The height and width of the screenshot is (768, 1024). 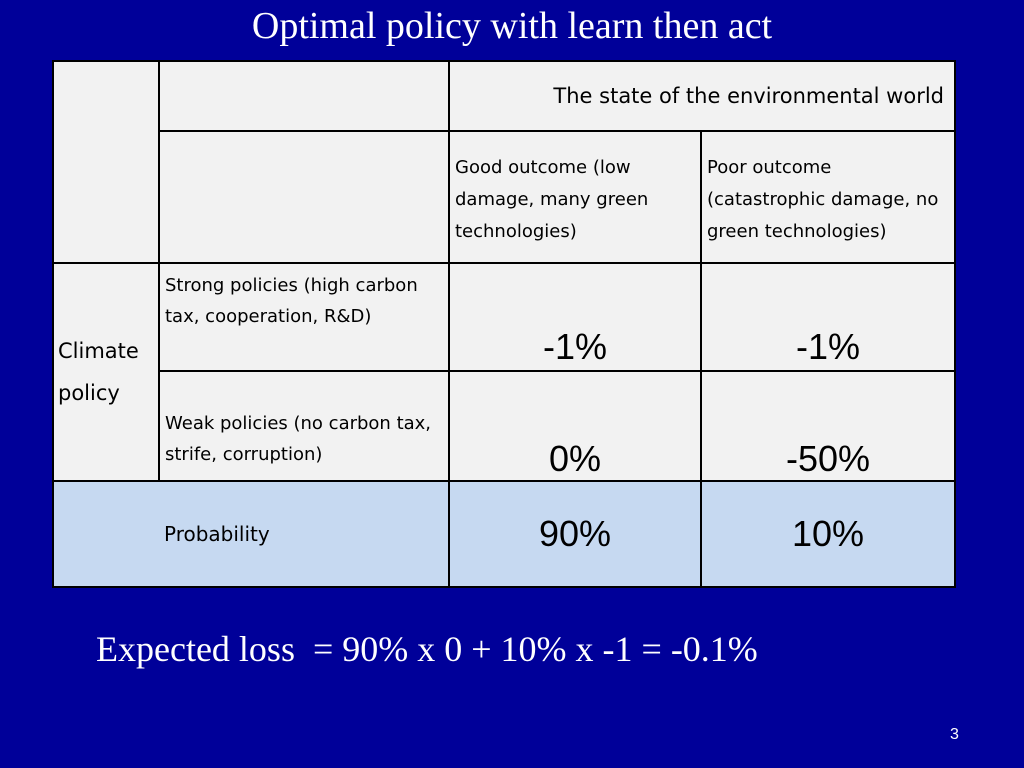 I want to click on empty-header-cell, so click(x=304, y=96).